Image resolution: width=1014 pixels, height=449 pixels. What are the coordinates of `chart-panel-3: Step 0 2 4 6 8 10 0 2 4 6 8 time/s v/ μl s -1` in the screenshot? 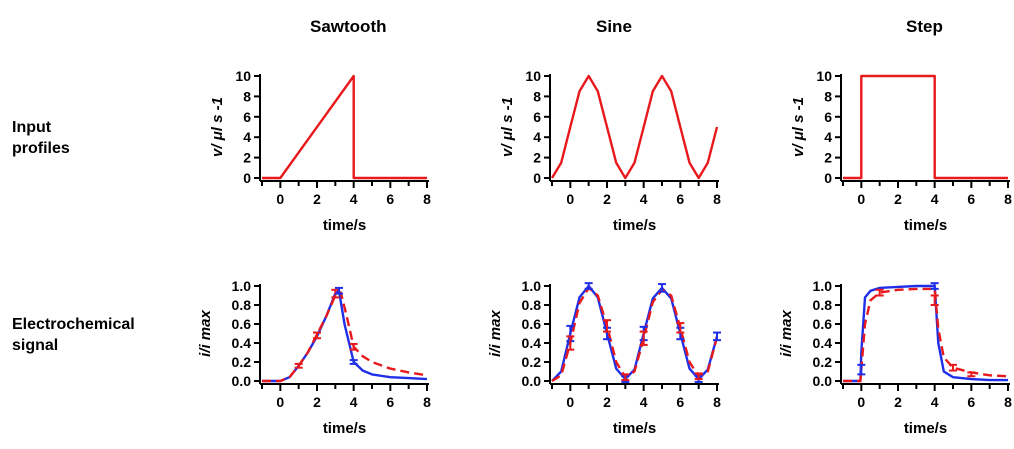 It's located at (901, 125).